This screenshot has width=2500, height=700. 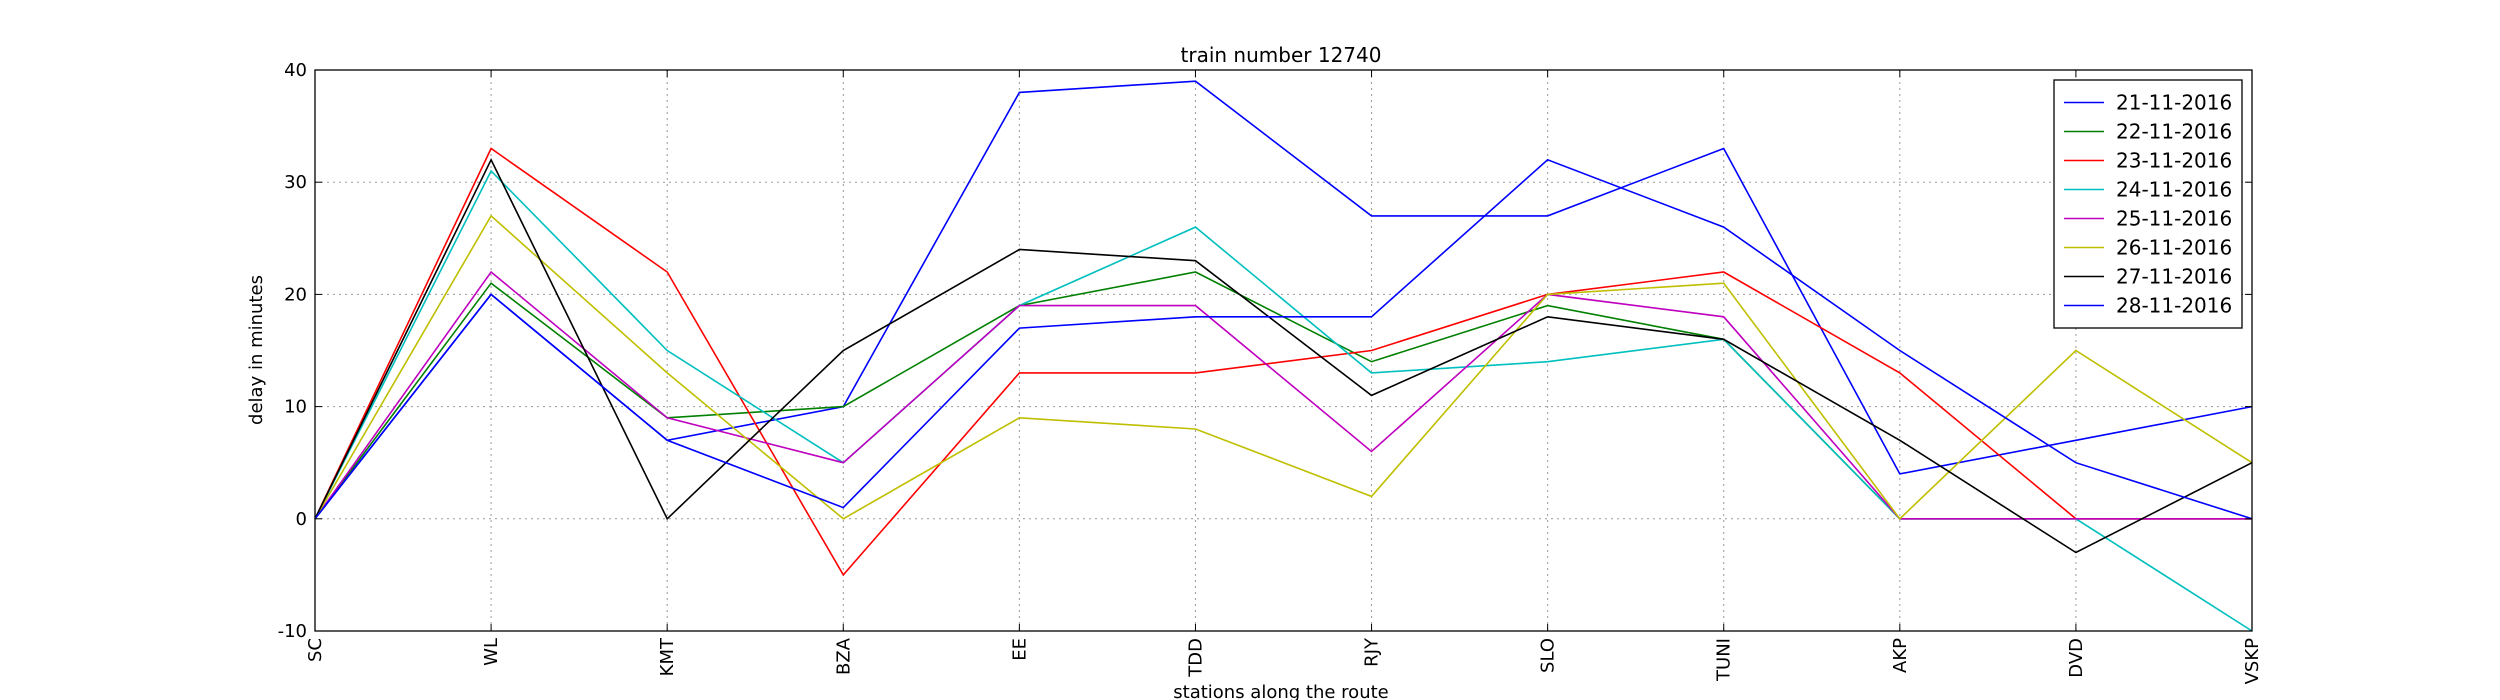 What do you see at coordinates (2174, 132) in the screenshot?
I see `legend-label: 22-11-2016` at bounding box center [2174, 132].